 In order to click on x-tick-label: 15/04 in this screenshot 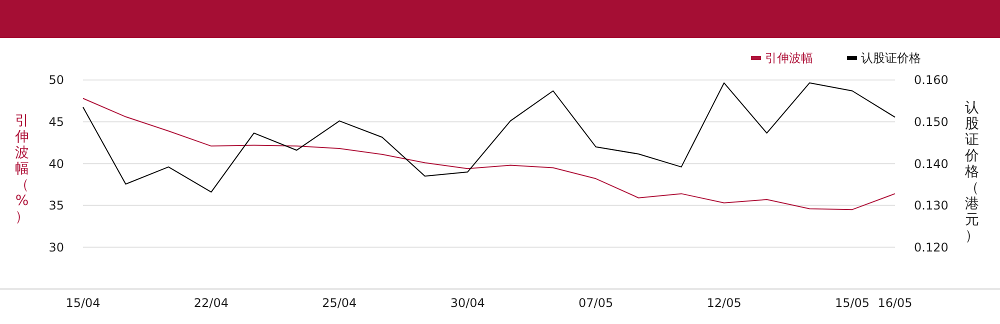, I will do `click(83, 303)`.